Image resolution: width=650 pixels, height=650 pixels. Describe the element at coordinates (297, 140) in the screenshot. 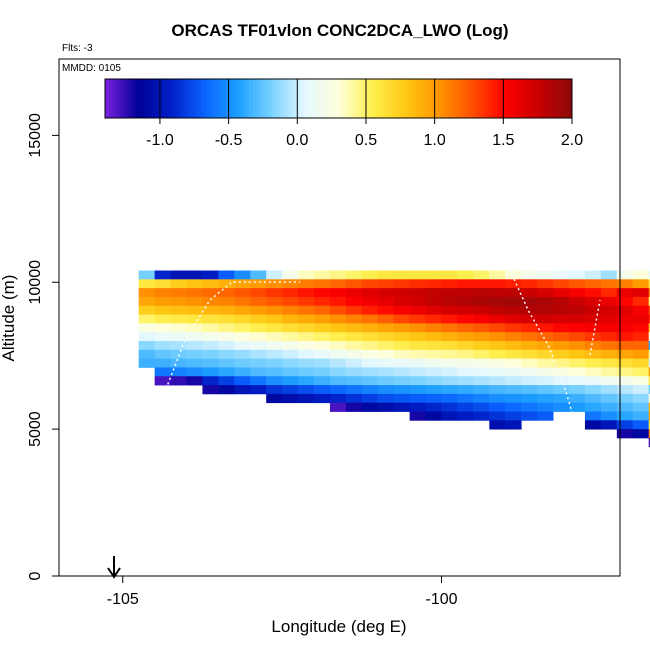

I see `colorbar-tick-label: 0.0` at that location.